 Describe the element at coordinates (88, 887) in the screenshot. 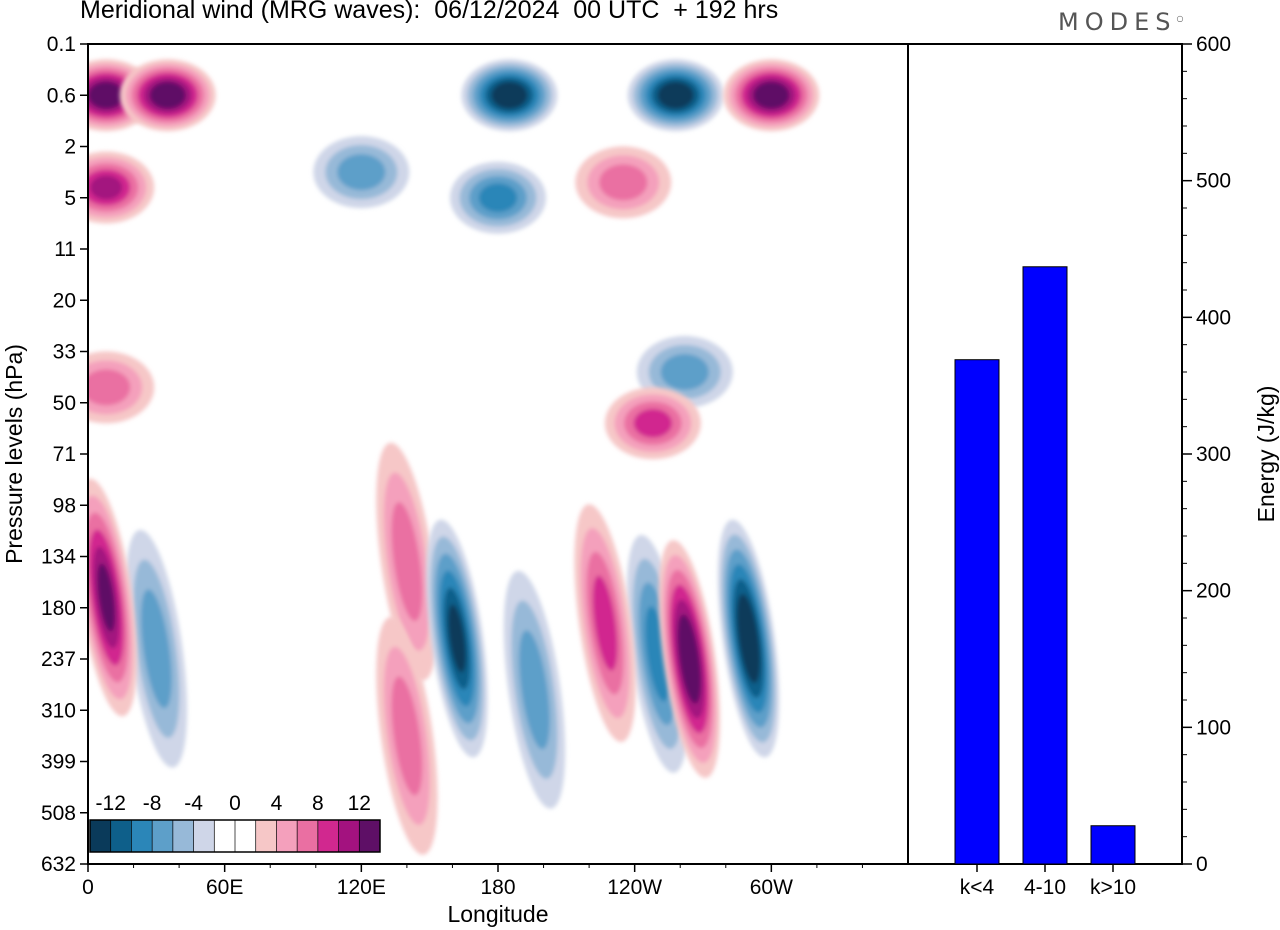

I see `x-tick-label: 0` at that location.